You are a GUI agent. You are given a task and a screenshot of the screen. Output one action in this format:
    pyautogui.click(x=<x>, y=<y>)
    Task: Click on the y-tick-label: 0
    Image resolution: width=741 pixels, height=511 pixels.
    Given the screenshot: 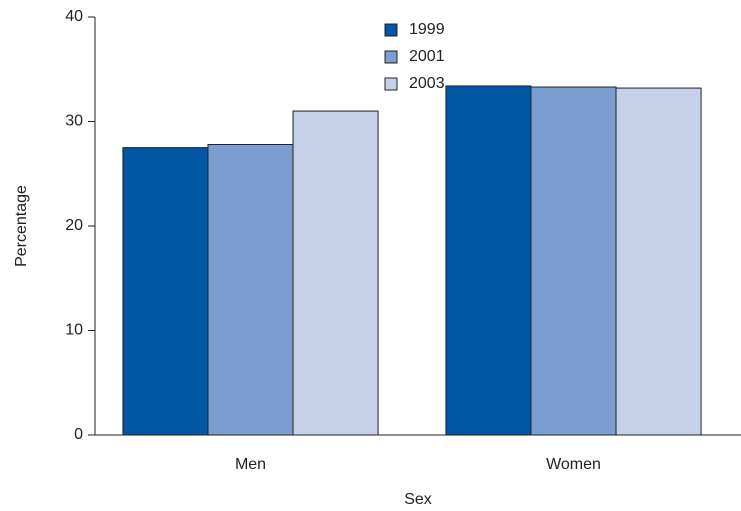 What is the action you would take?
    pyautogui.click(x=78, y=434)
    